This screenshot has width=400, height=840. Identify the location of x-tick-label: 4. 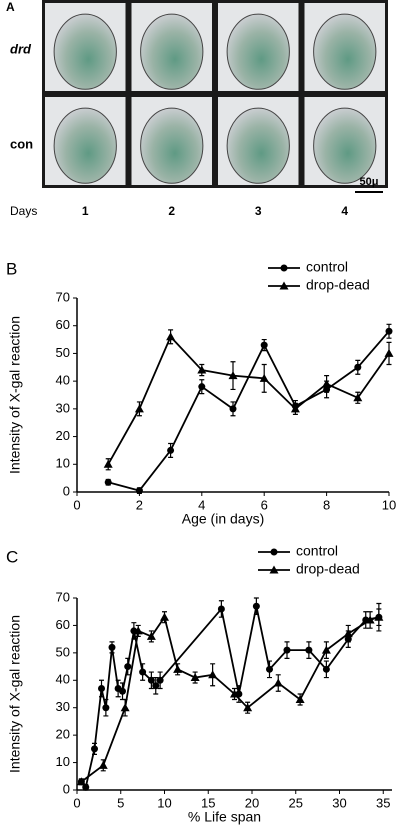
(201, 504).